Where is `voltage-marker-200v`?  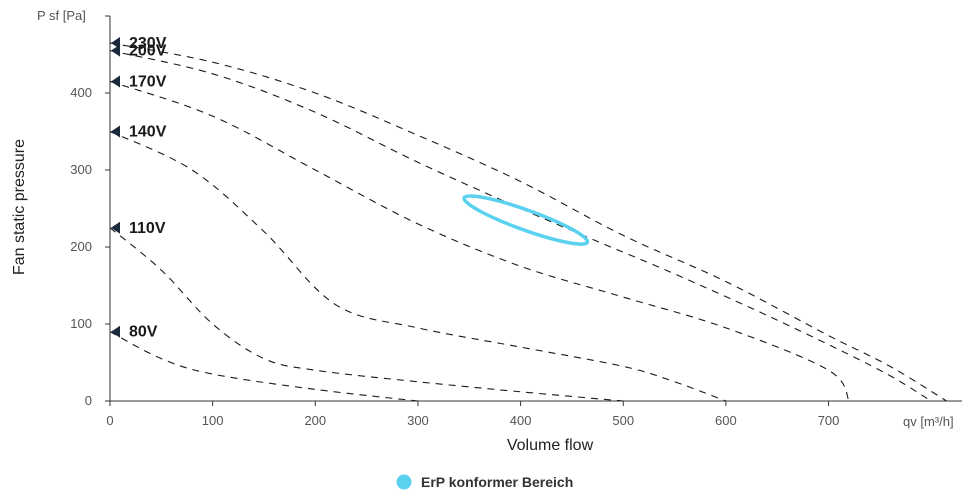 voltage-marker-200v is located at coordinates (115, 50).